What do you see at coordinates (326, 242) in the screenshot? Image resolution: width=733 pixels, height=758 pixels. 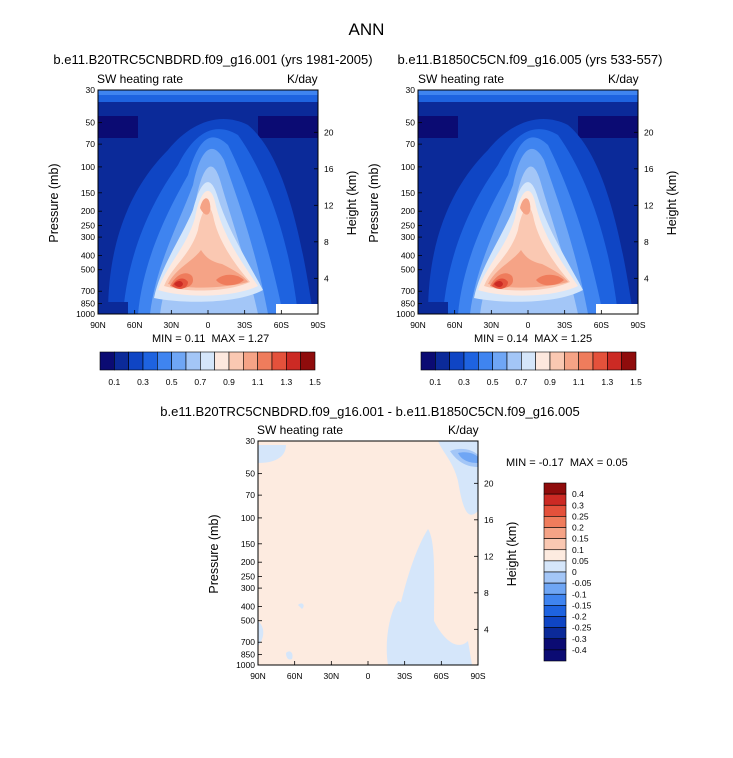 I see `height-tick-label: 8` at bounding box center [326, 242].